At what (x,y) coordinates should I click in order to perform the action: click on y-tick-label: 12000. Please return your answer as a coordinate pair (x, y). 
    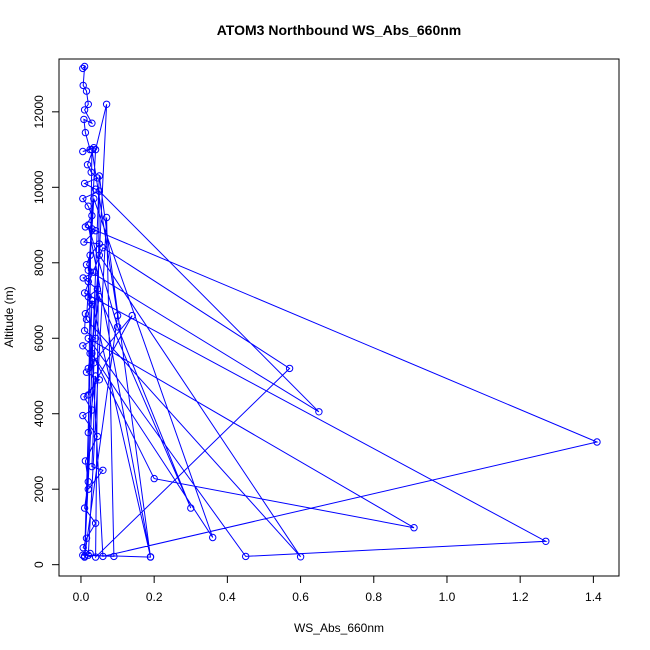
    Looking at the image, I should click on (39, 112).